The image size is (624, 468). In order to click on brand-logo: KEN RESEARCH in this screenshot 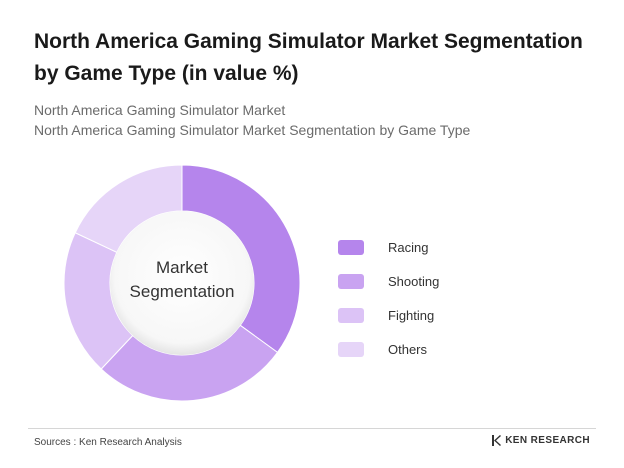, I will do `click(541, 440)`.